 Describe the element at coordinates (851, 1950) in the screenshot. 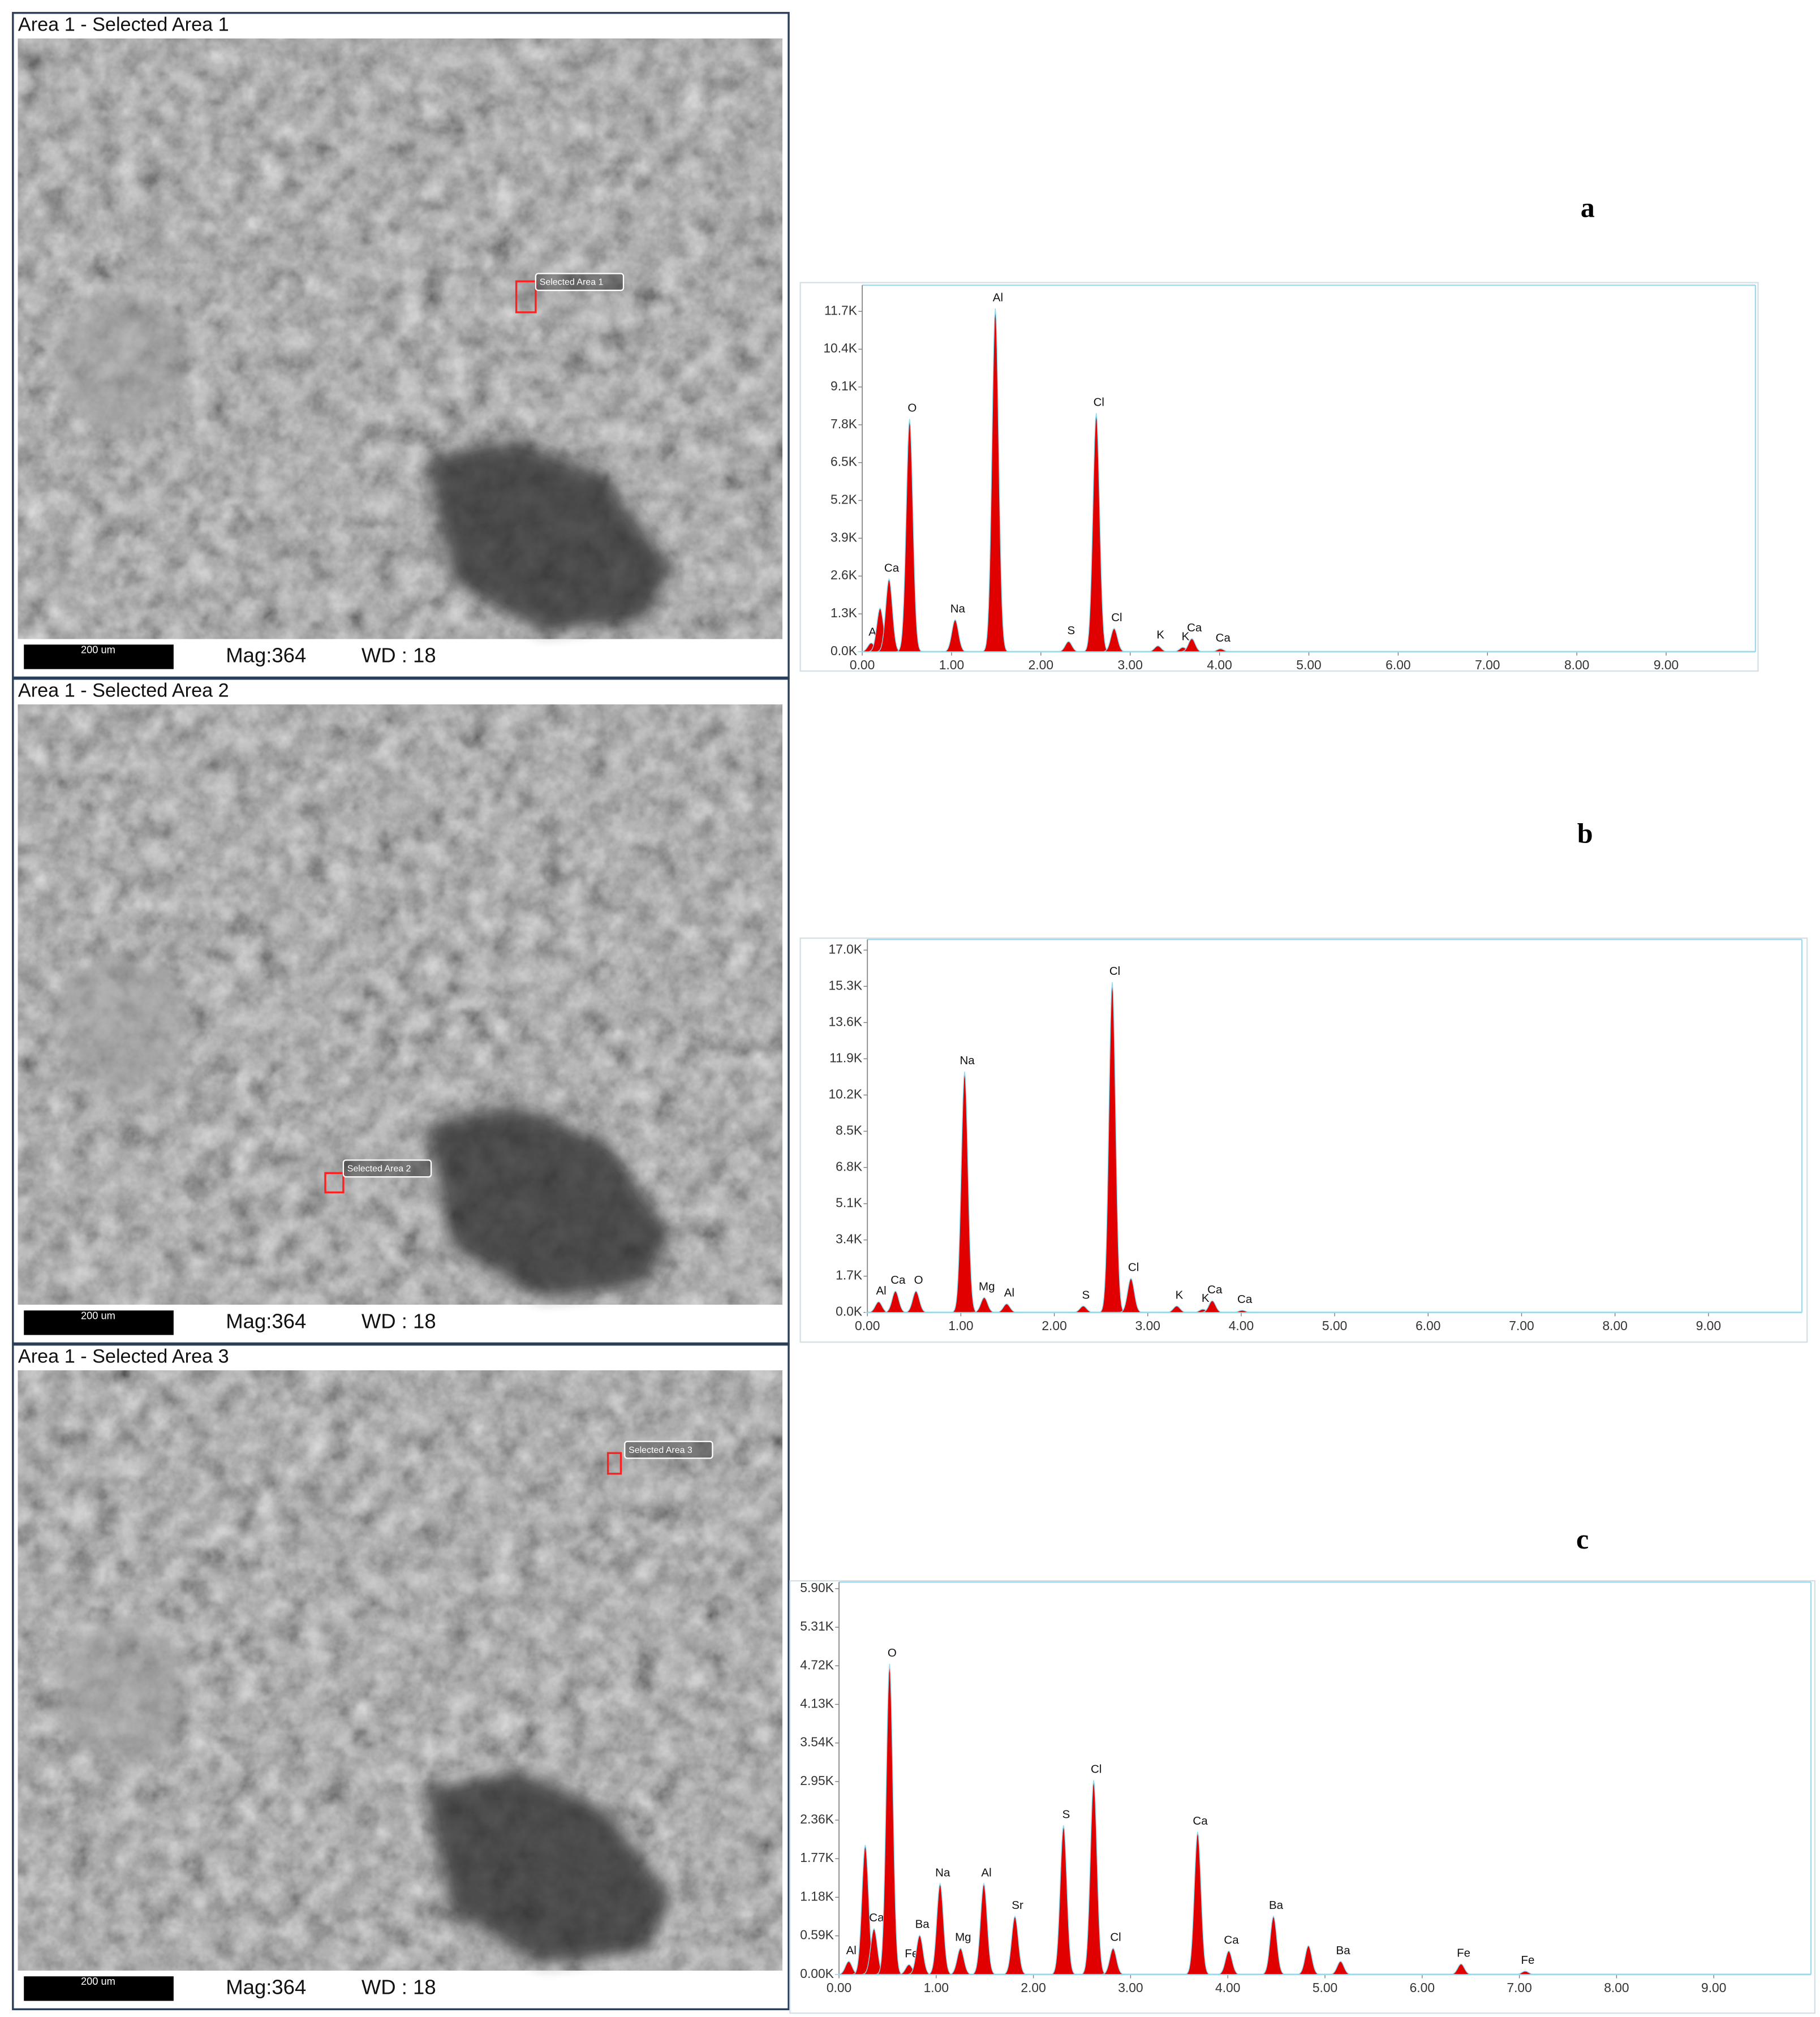

I see `peak-label: Al` at that location.